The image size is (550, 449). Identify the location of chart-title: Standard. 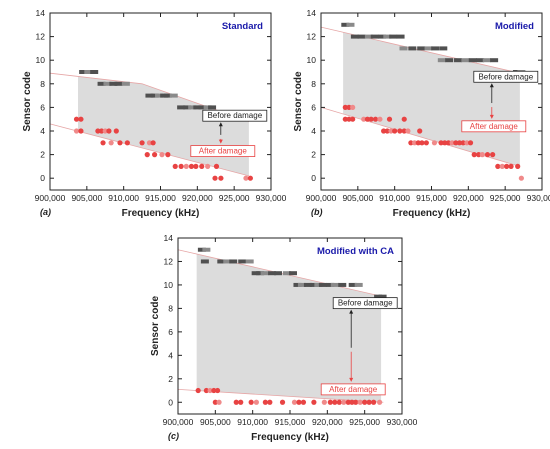
(242, 26).